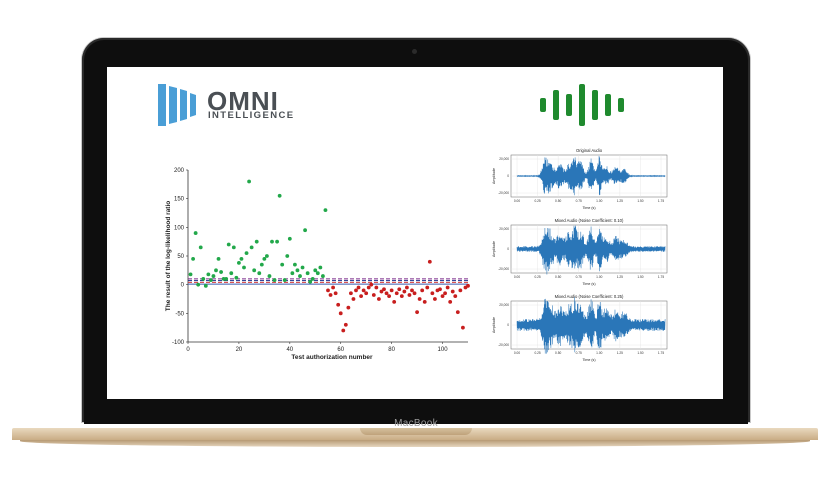 This screenshot has width=832, height=484. I want to click on y-tick-label: -100, so click(178, 343).